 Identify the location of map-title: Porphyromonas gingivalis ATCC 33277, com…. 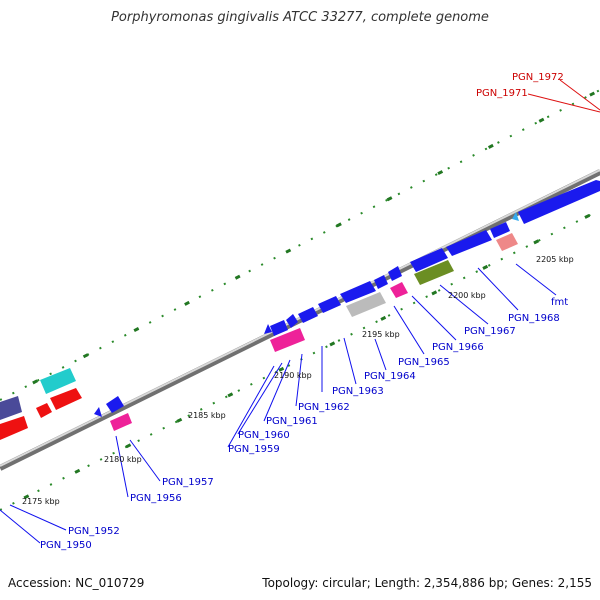
(300, 17).